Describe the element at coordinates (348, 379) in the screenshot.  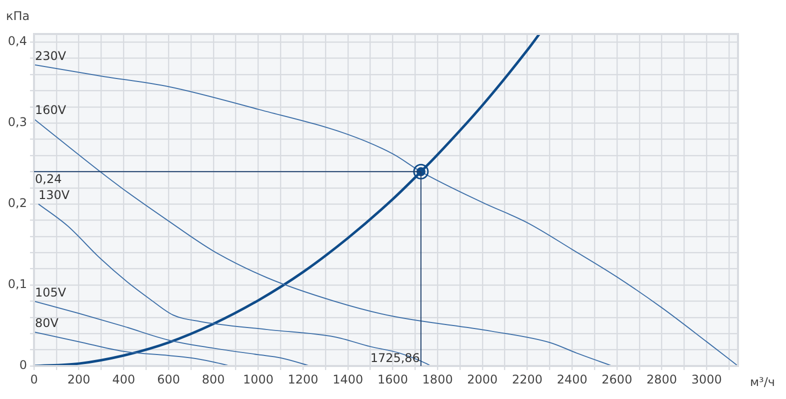
I see `x-tick-label: 1400` at that location.